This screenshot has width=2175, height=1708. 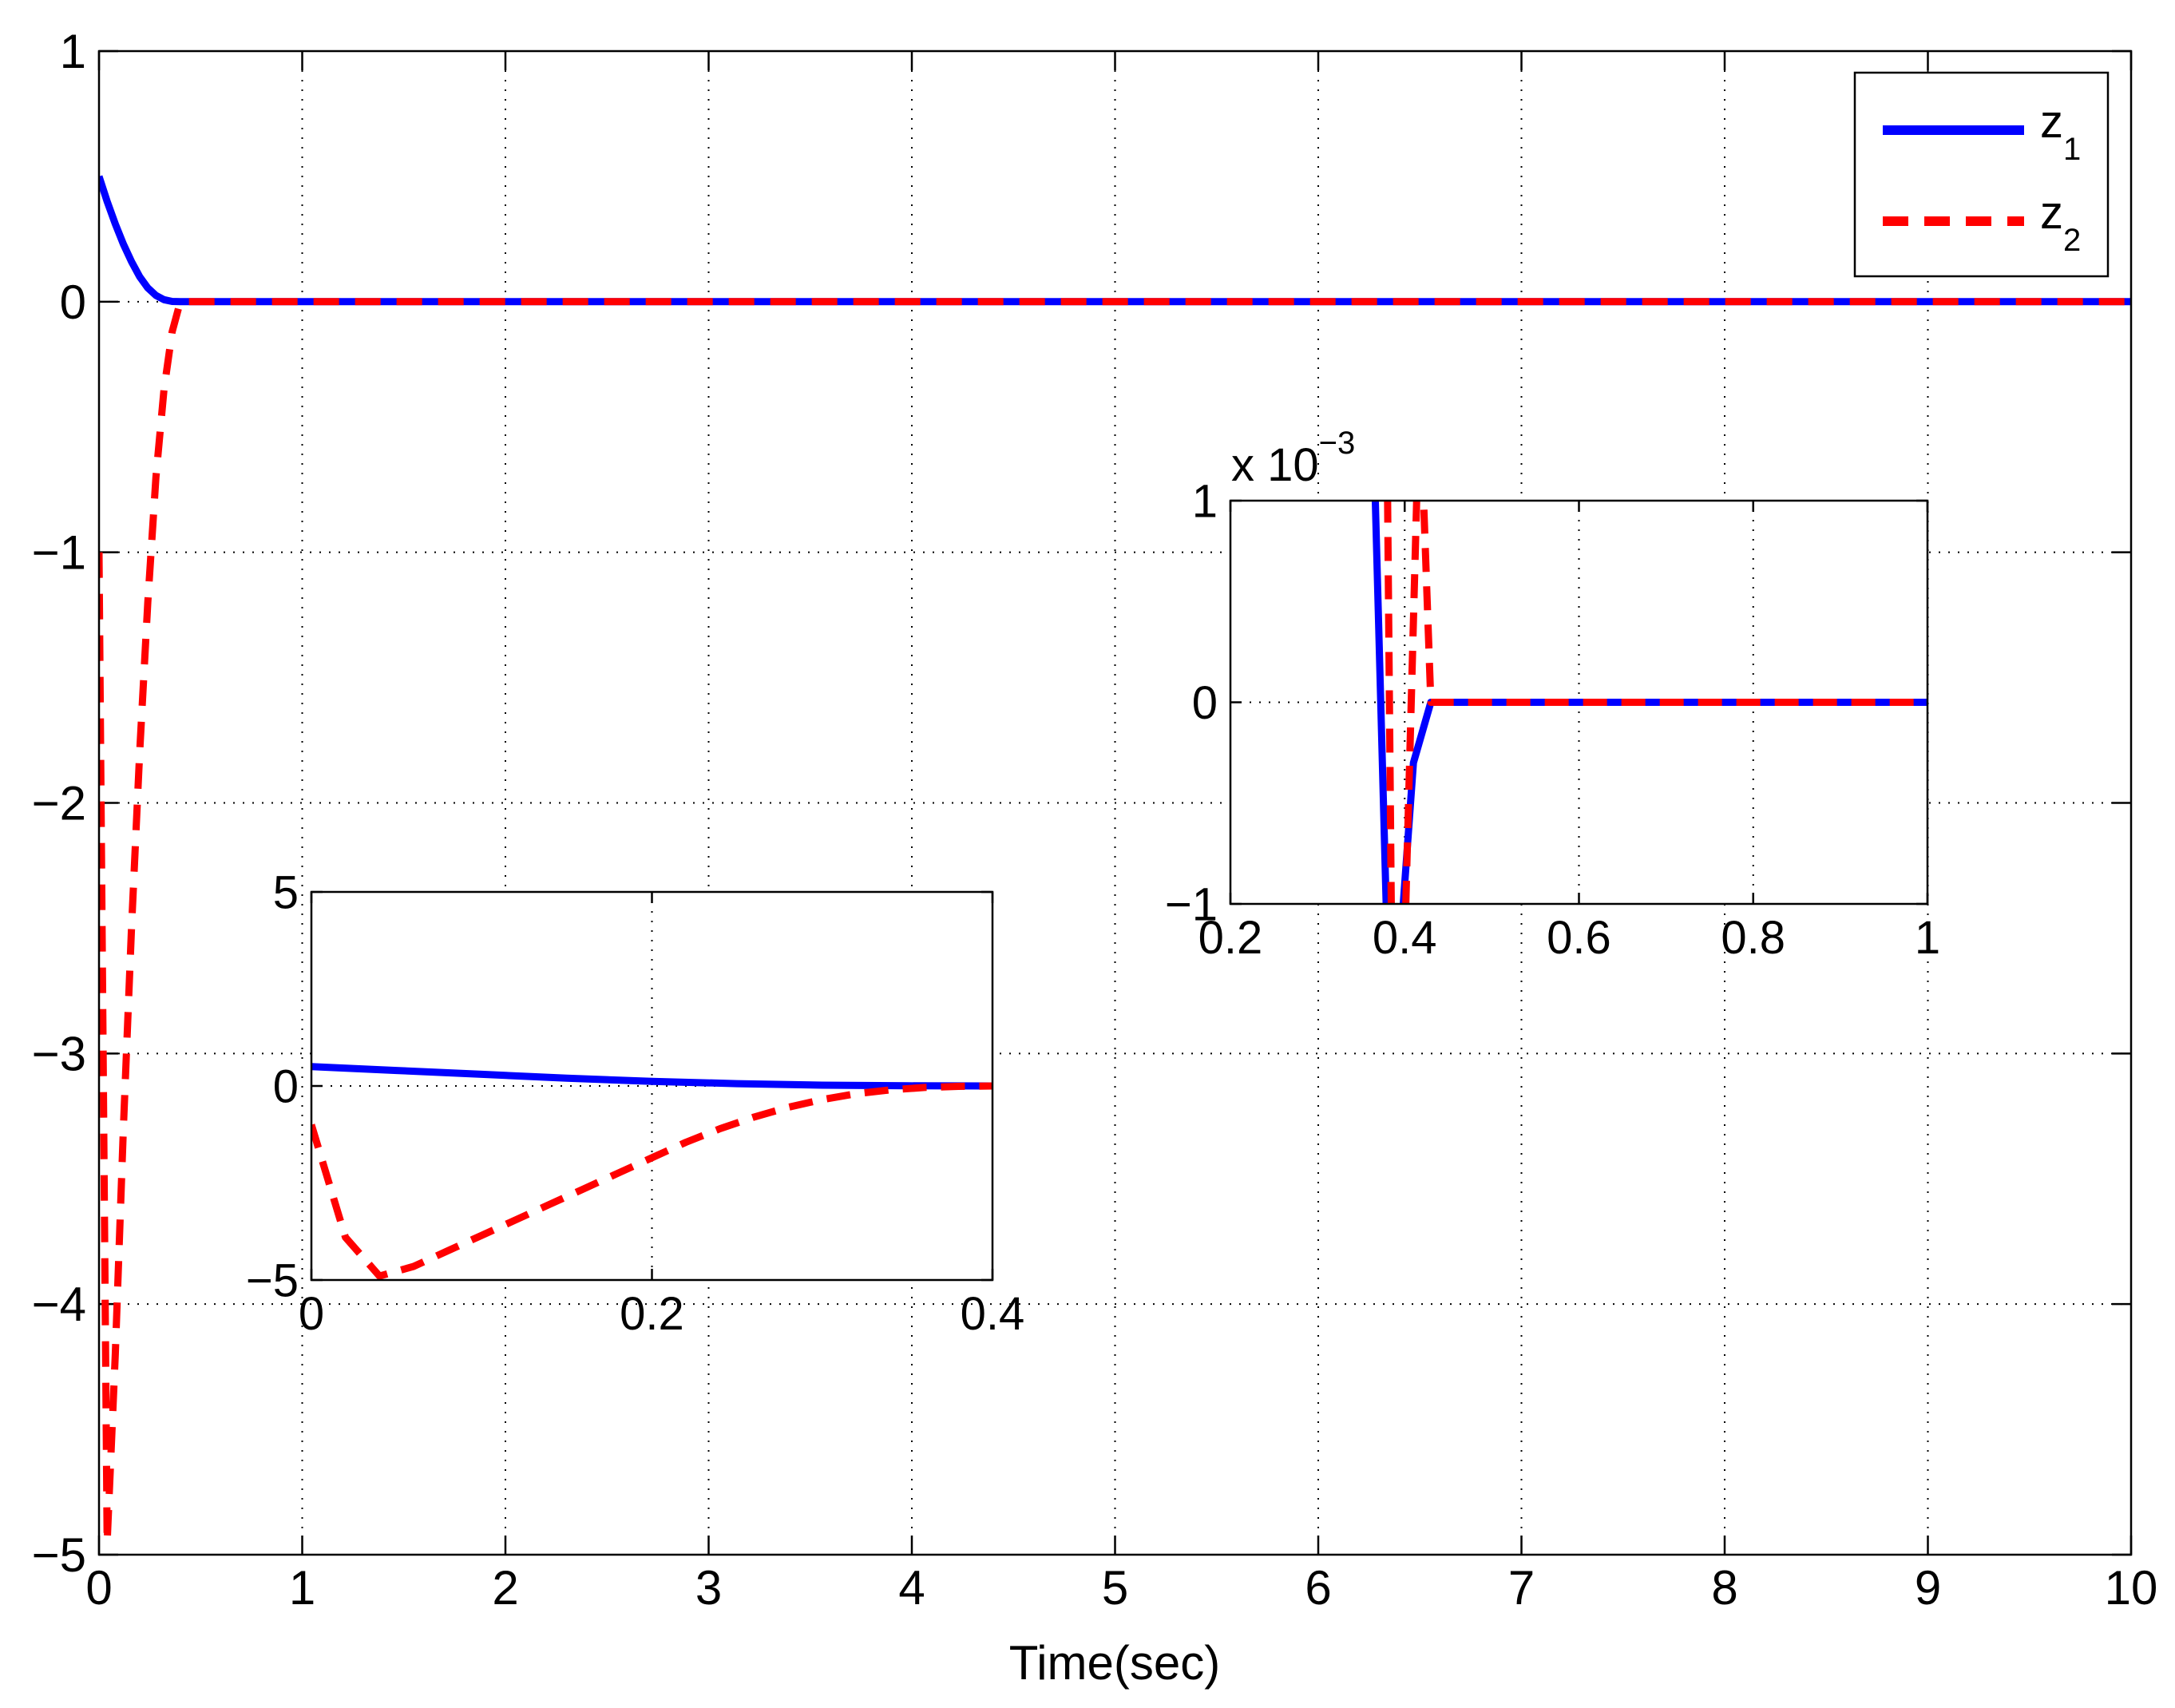 I want to click on settle-xtick-label-3: 0.8, so click(x=1753, y=938).